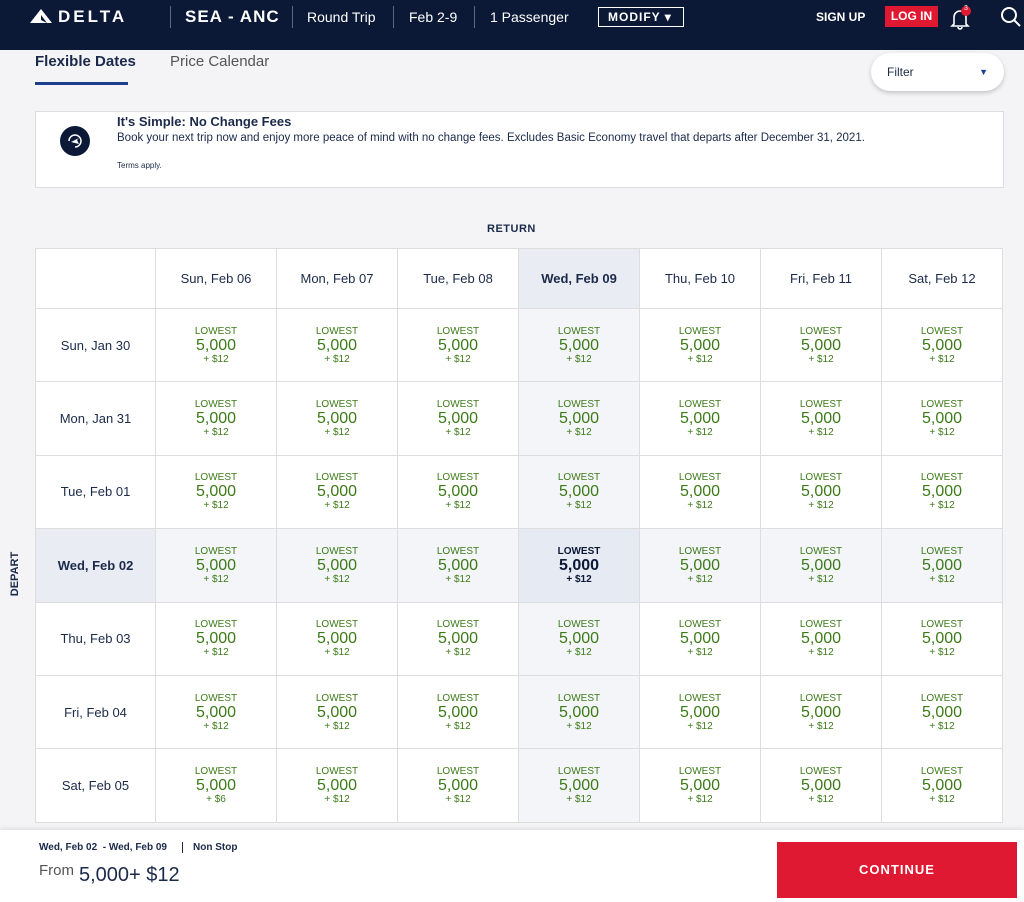  I want to click on search-icon, so click(1011, 17).